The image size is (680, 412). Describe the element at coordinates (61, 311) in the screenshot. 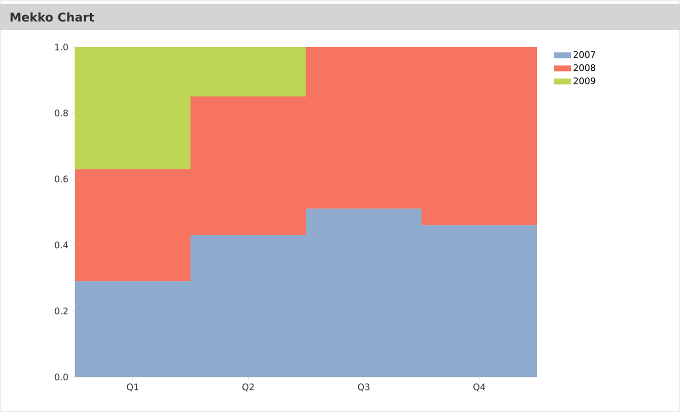

I see `y-tick-label: 0.2` at that location.